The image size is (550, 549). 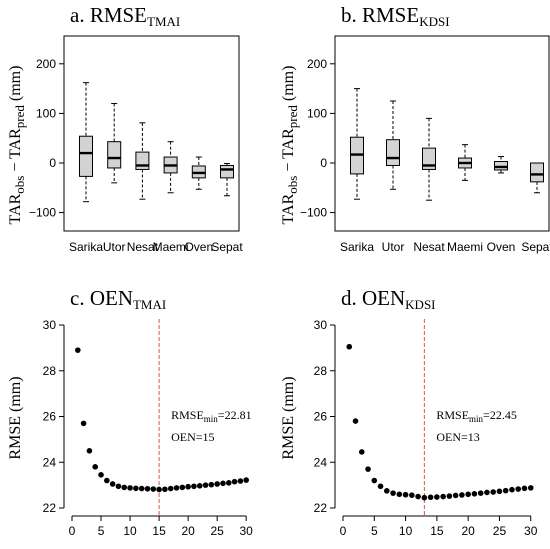 I want to click on x-category-label: Sepat, so click(x=535, y=247).